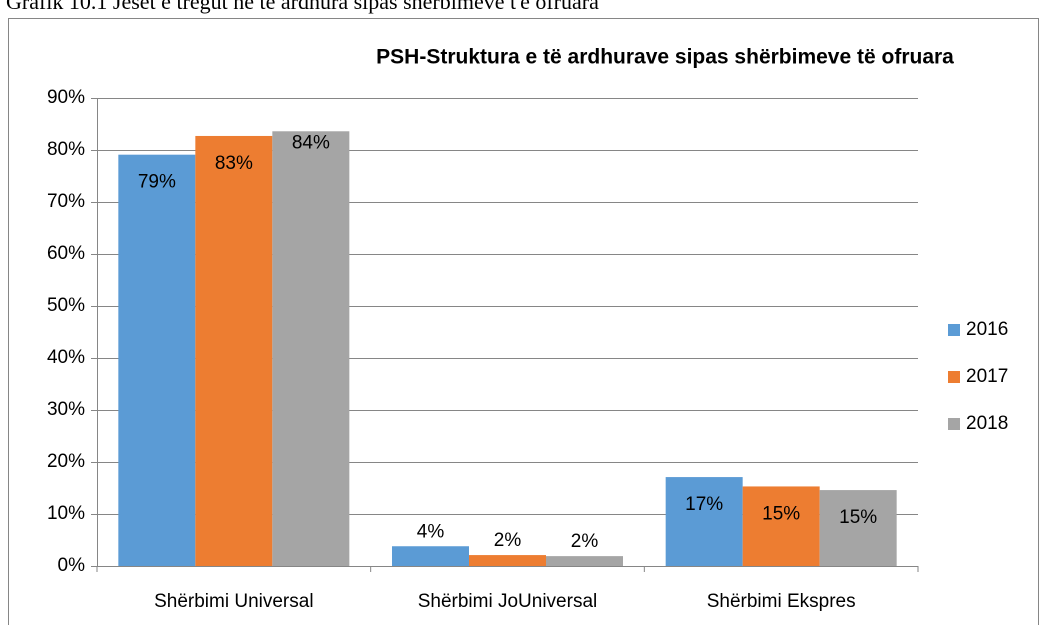  What do you see at coordinates (781, 601) in the screenshot?
I see `x-tick-label: Shërbimi Ekspres` at bounding box center [781, 601].